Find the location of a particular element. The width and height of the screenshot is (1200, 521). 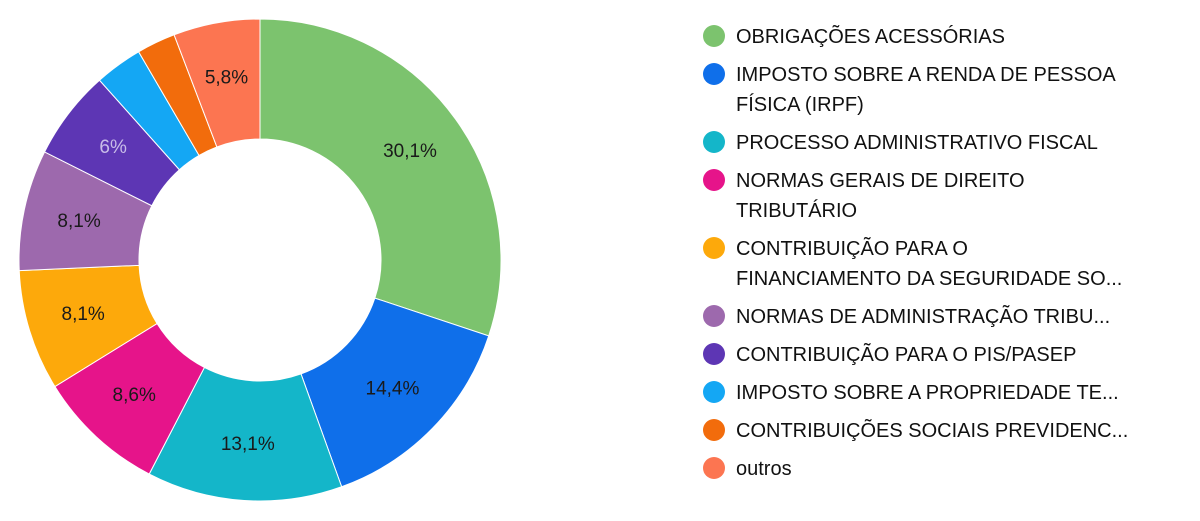

legend-label: CONTRIBUIÇÃO PARA O PIS/PASEP is located at coordinates (906, 355).